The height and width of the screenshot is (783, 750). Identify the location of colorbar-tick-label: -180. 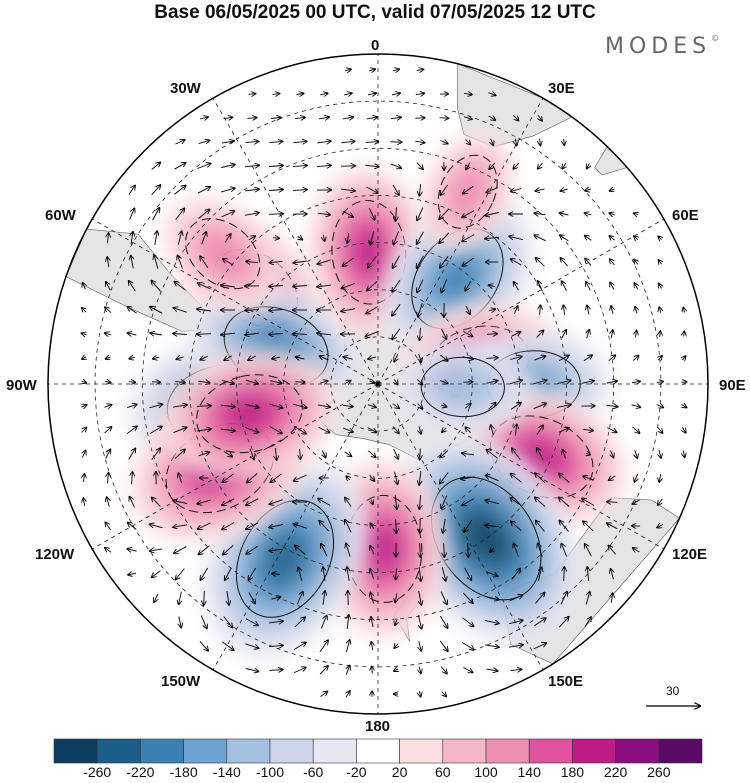
(183, 772).